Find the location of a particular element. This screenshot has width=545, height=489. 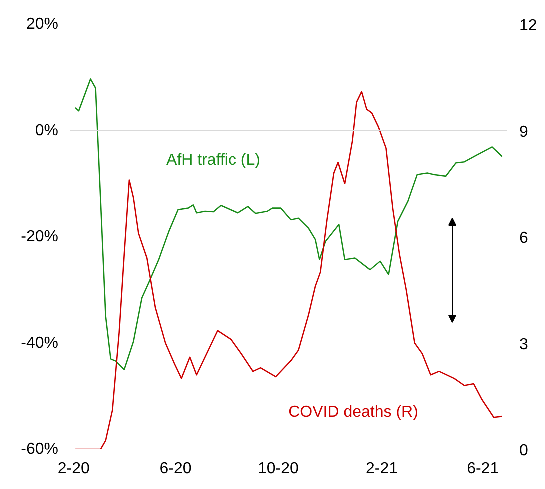

series-label: COVID deaths (R) is located at coordinates (353, 412).